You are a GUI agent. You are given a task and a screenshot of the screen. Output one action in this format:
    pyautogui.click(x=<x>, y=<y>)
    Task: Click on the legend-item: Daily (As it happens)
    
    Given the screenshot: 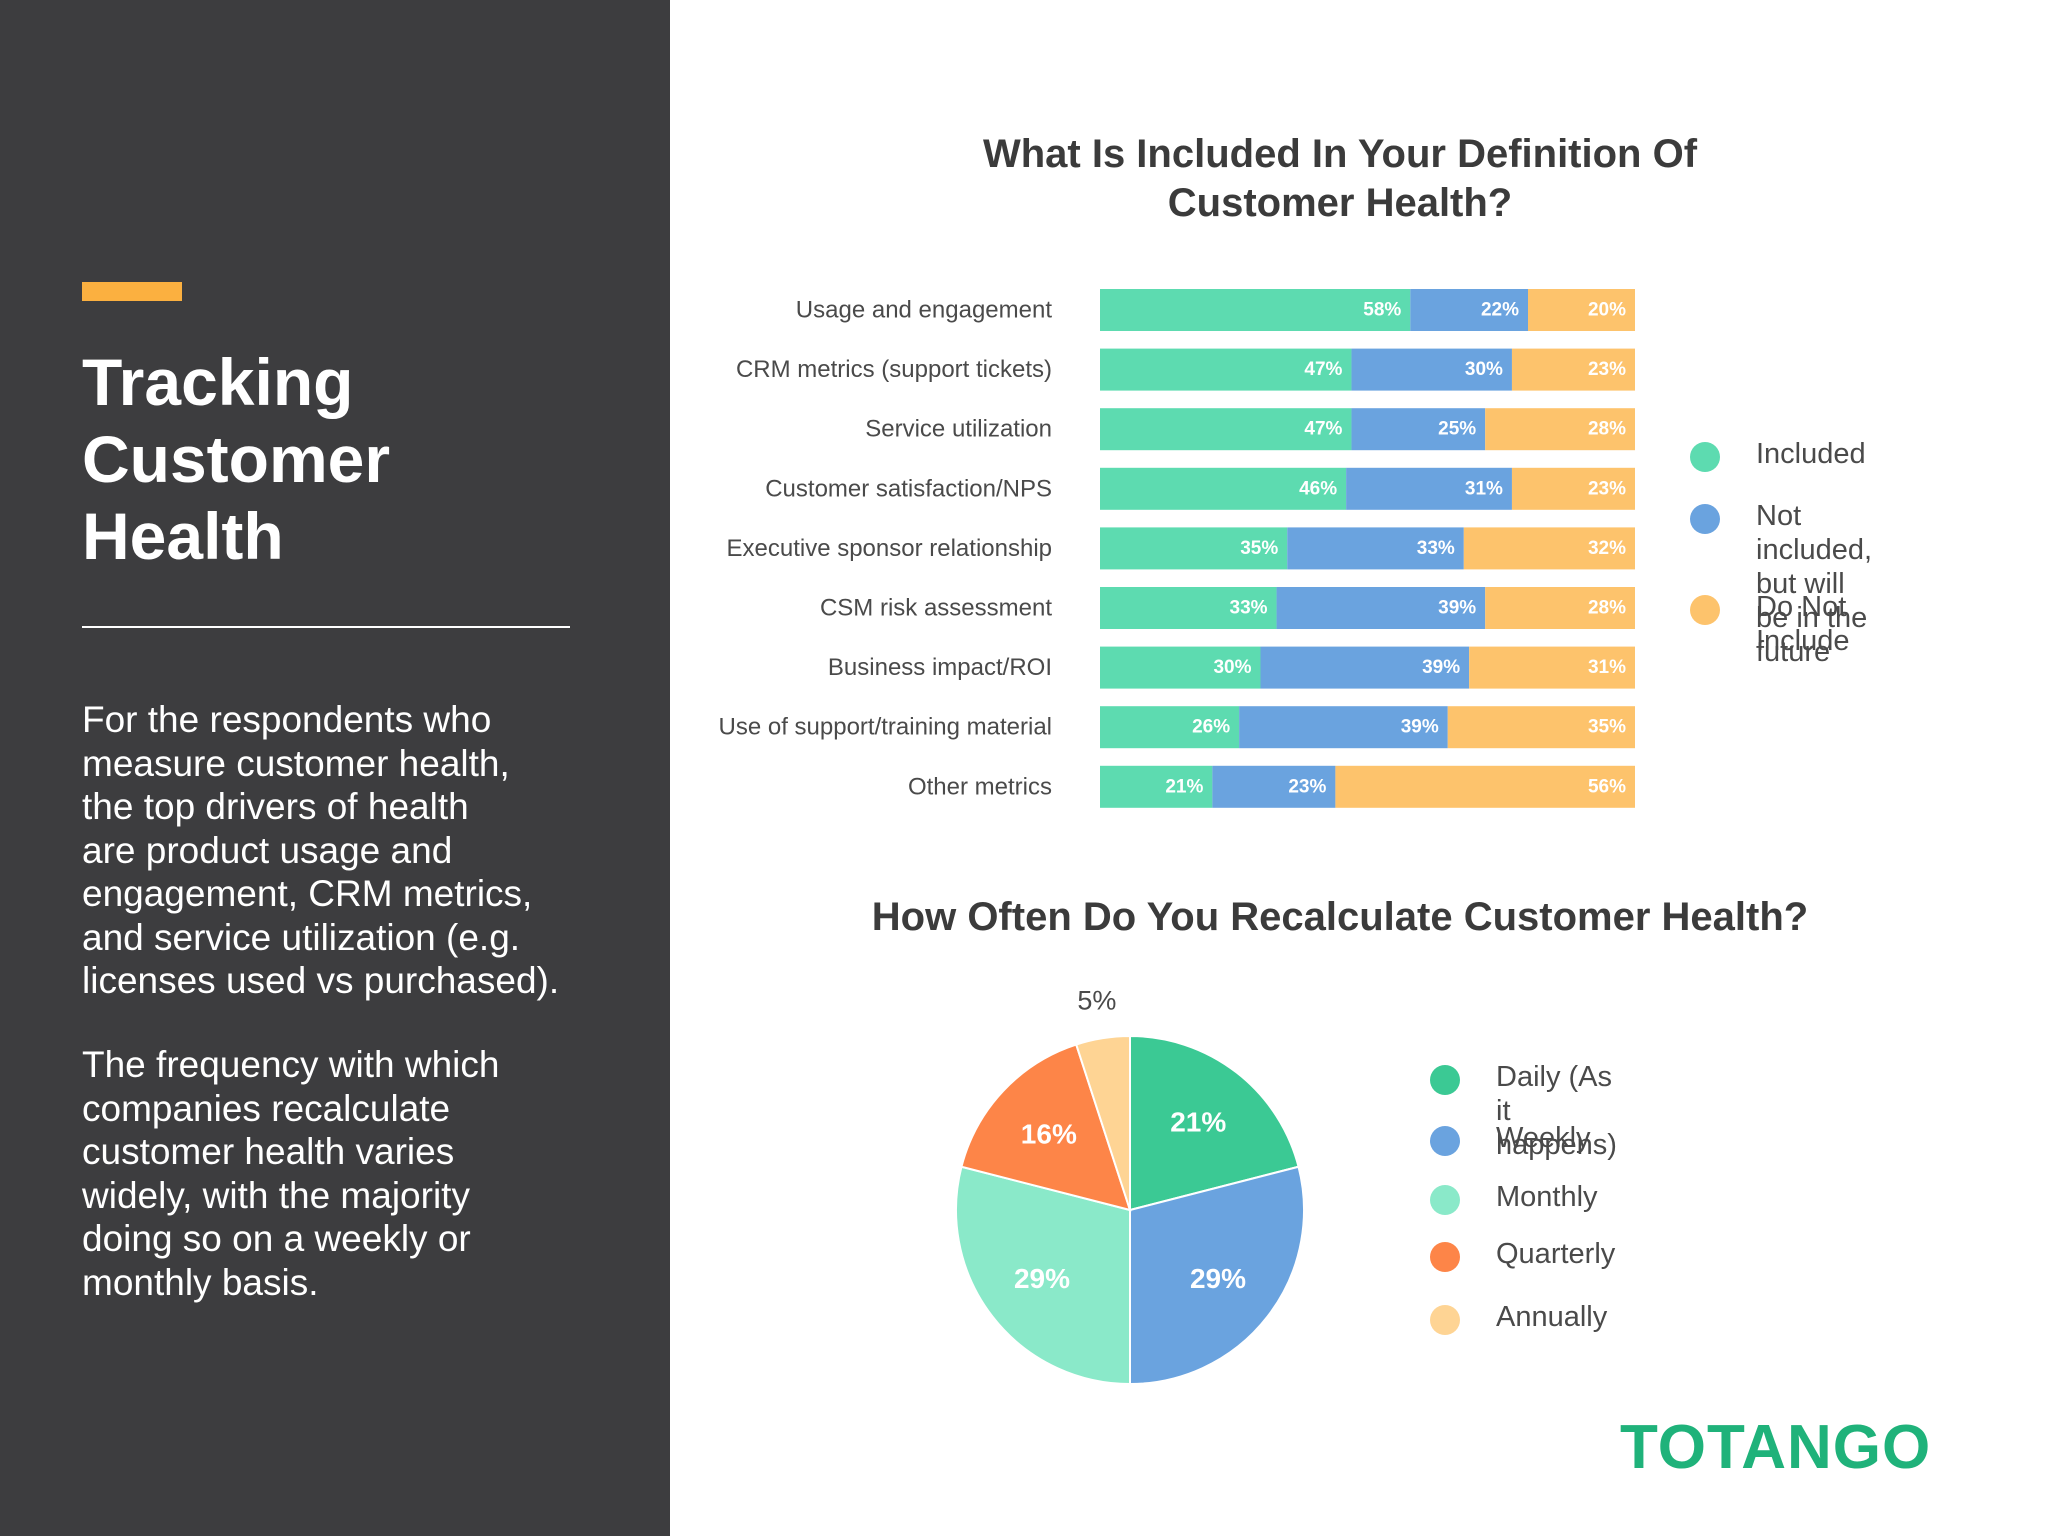 What is the action you would take?
    pyautogui.click(x=1523, y=1111)
    